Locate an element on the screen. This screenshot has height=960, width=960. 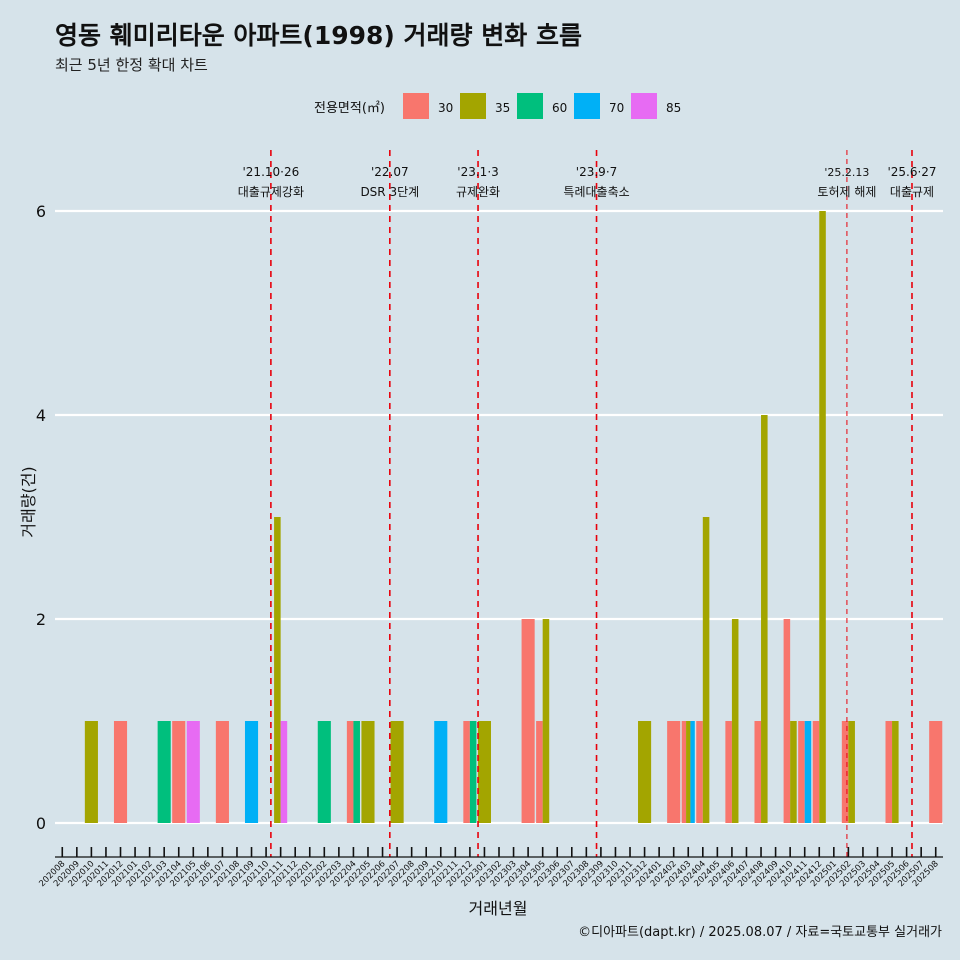
event-label: 대출규제 is located at coordinates (912, 192).